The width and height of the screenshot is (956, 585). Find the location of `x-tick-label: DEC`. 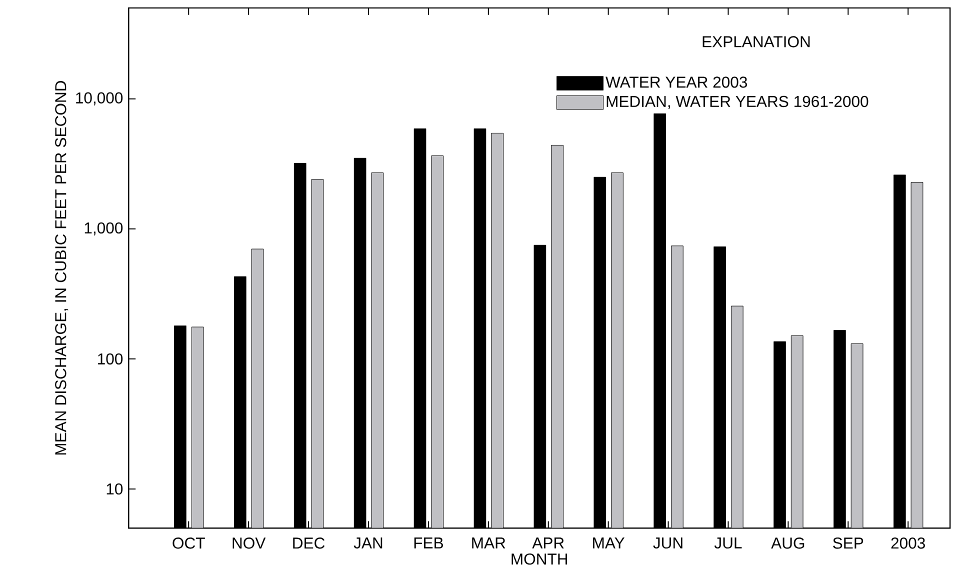

x-tick-label: DEC is located at coordinates (309, 543).